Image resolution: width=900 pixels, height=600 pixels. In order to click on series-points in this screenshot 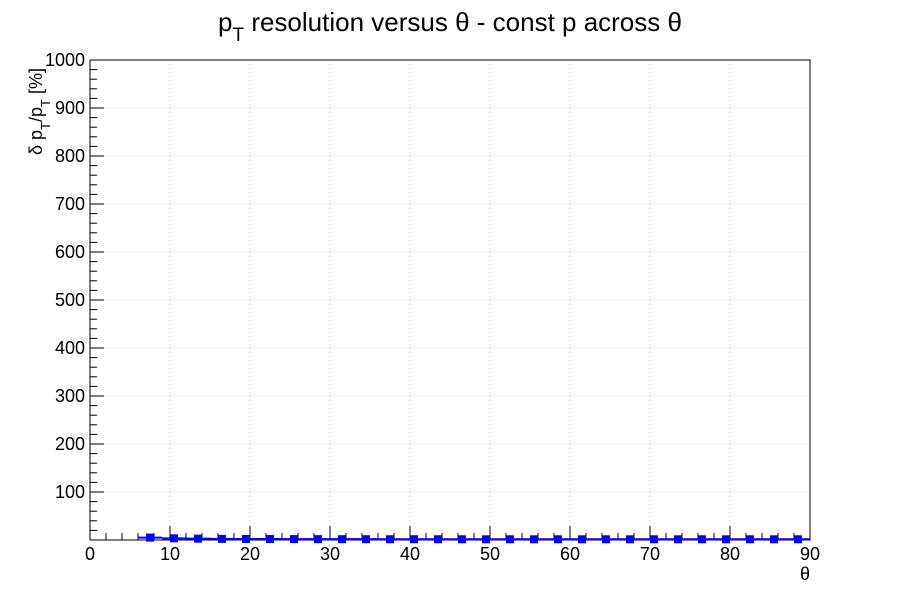, I will do `click(474, 538)`.